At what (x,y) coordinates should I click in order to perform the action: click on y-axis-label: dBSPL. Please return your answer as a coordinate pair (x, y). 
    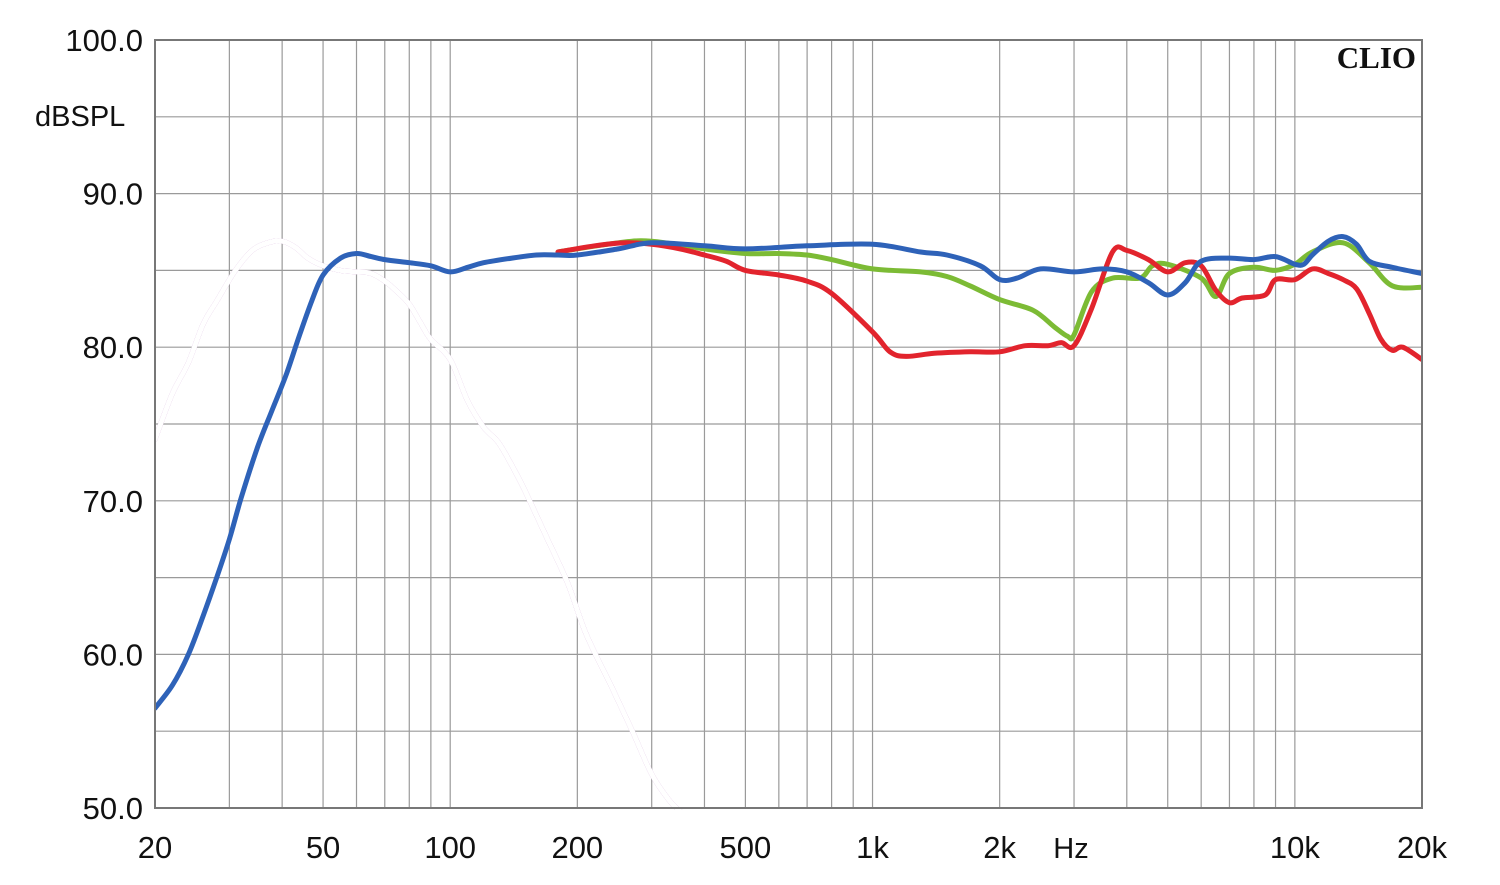
    Looking at the image, I should click on (80, 117).